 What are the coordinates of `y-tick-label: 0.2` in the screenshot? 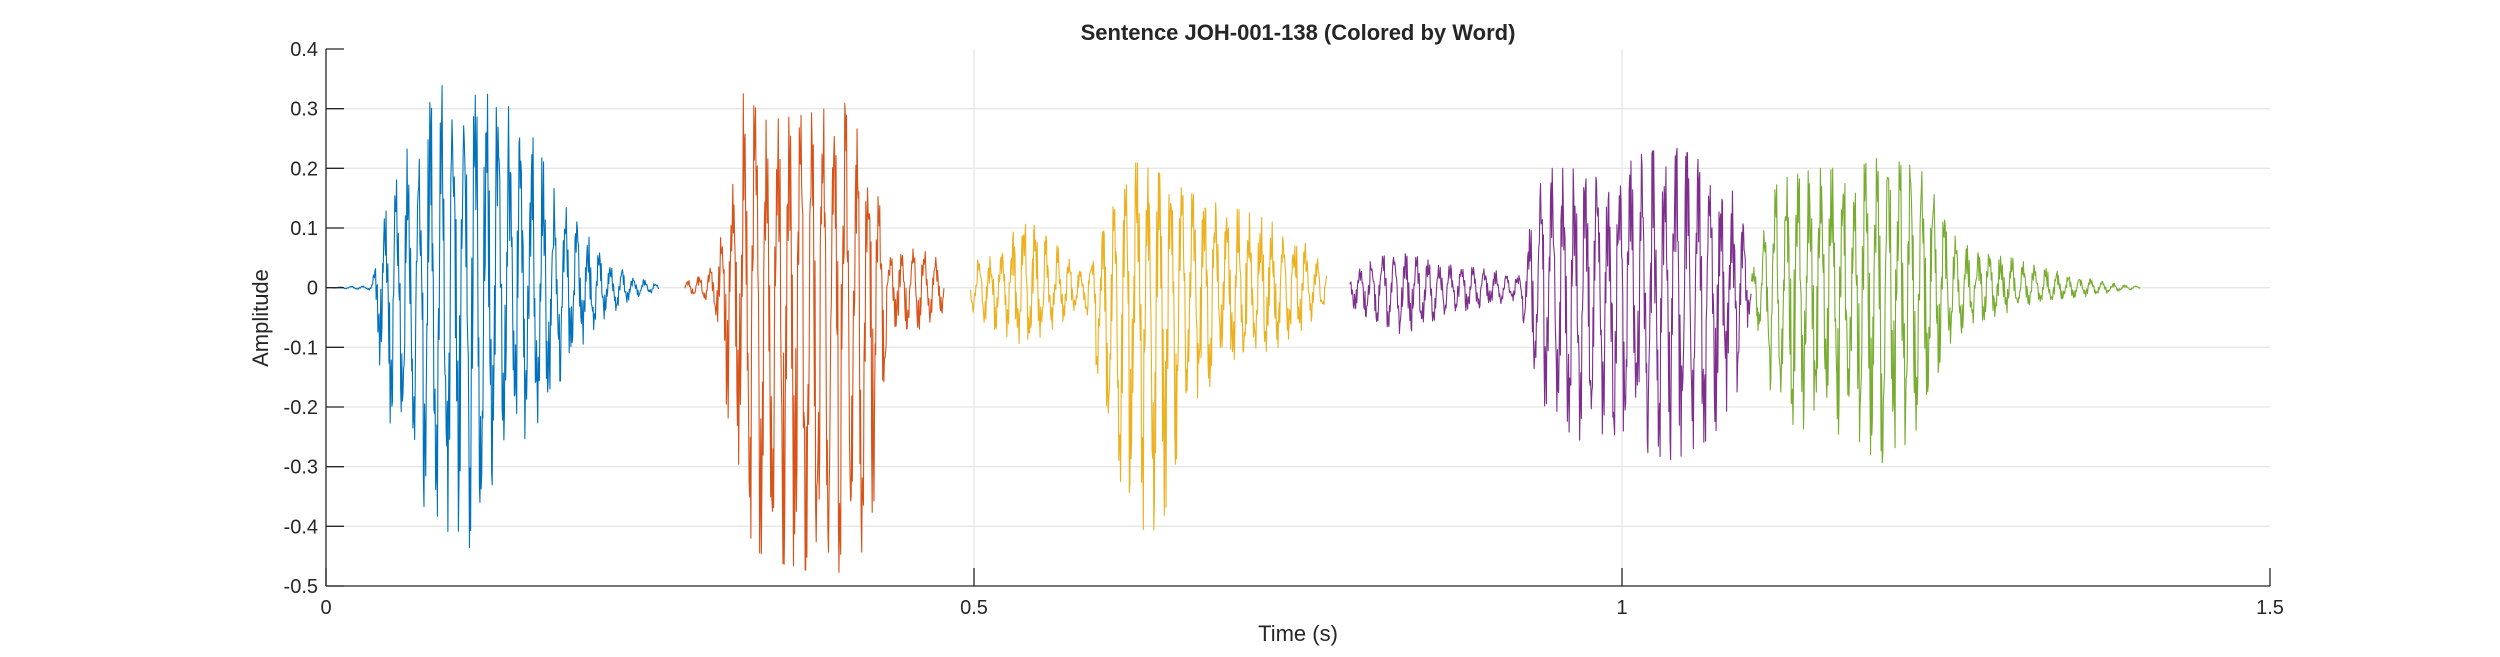 It's located at (304, 169).